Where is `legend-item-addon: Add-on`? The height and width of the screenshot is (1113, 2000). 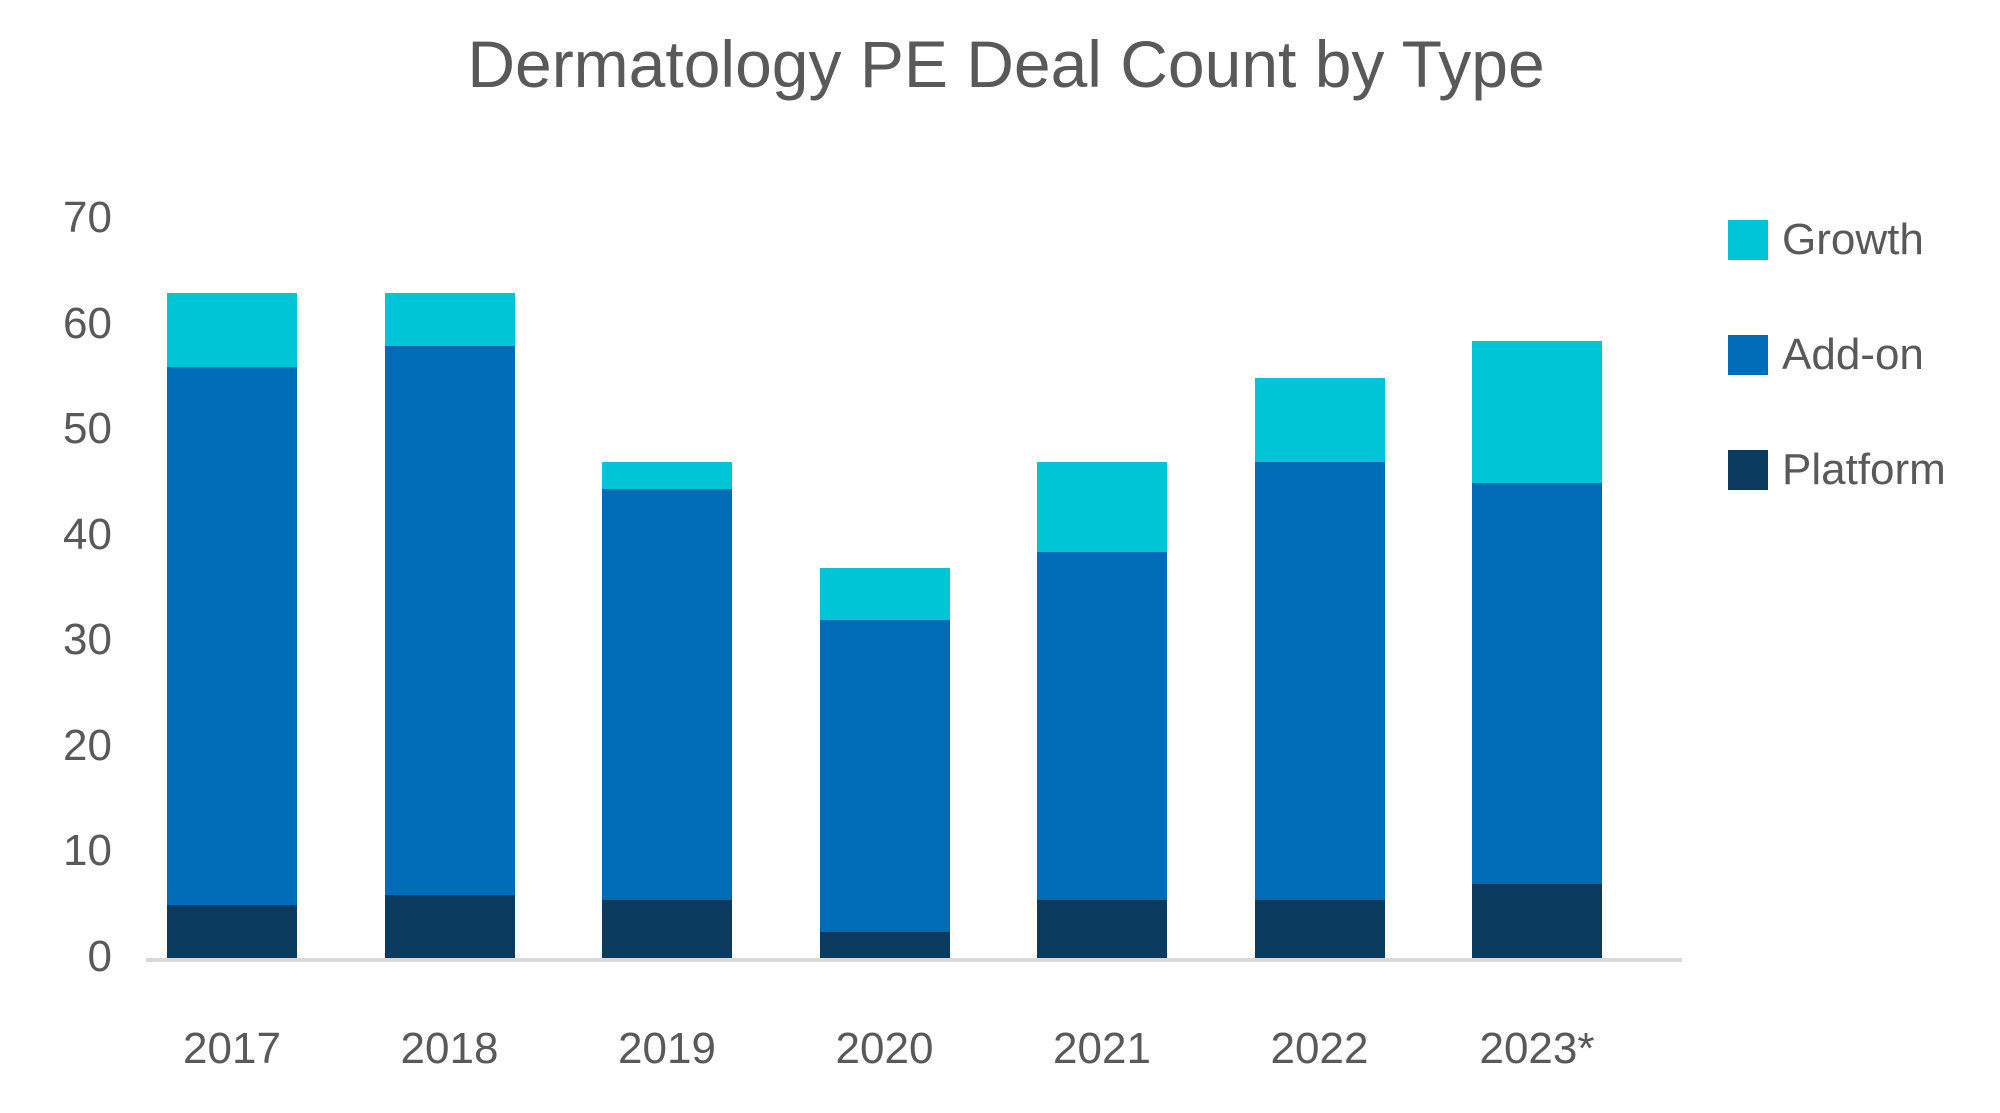 legend-item-addon: Add-on is located at coordinates (1826, 355).